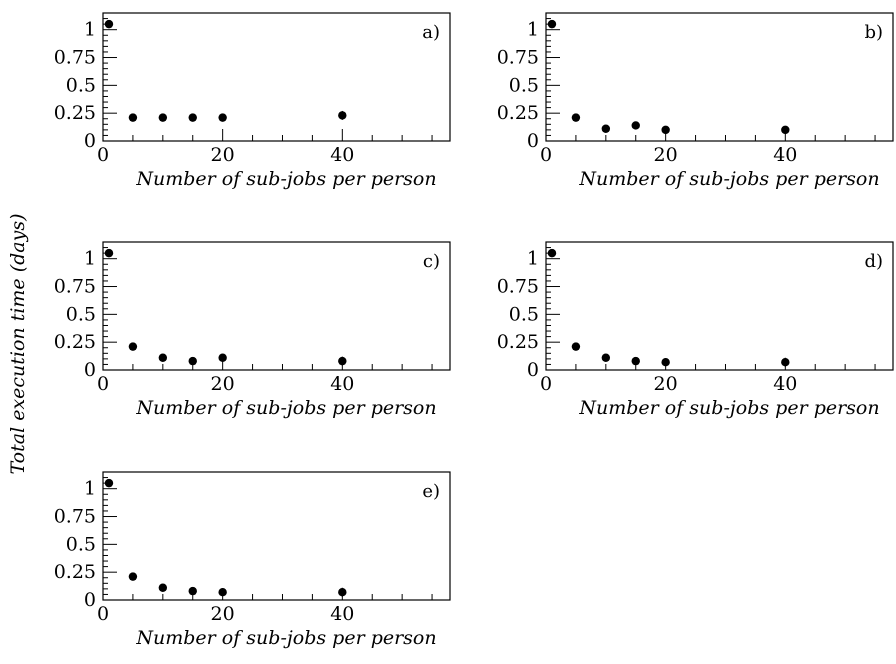  Describe the element at coordinates (873, 32) in the screenshot. I see `panel-label: b)` at that location.